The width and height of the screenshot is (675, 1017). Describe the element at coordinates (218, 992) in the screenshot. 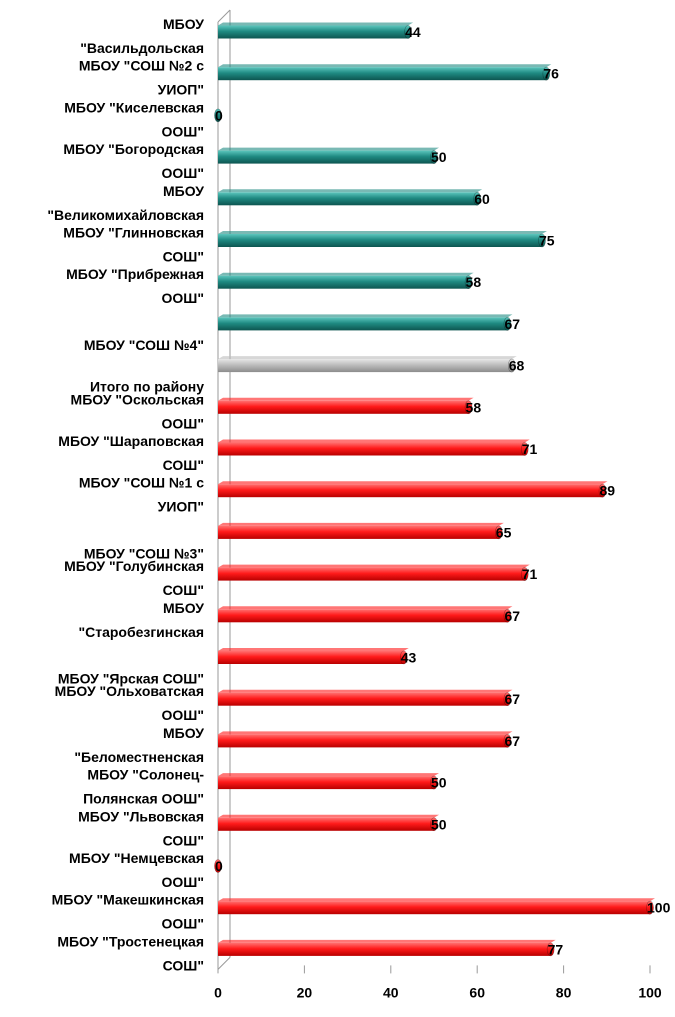

I see `x-tick-label: 0` at that location.